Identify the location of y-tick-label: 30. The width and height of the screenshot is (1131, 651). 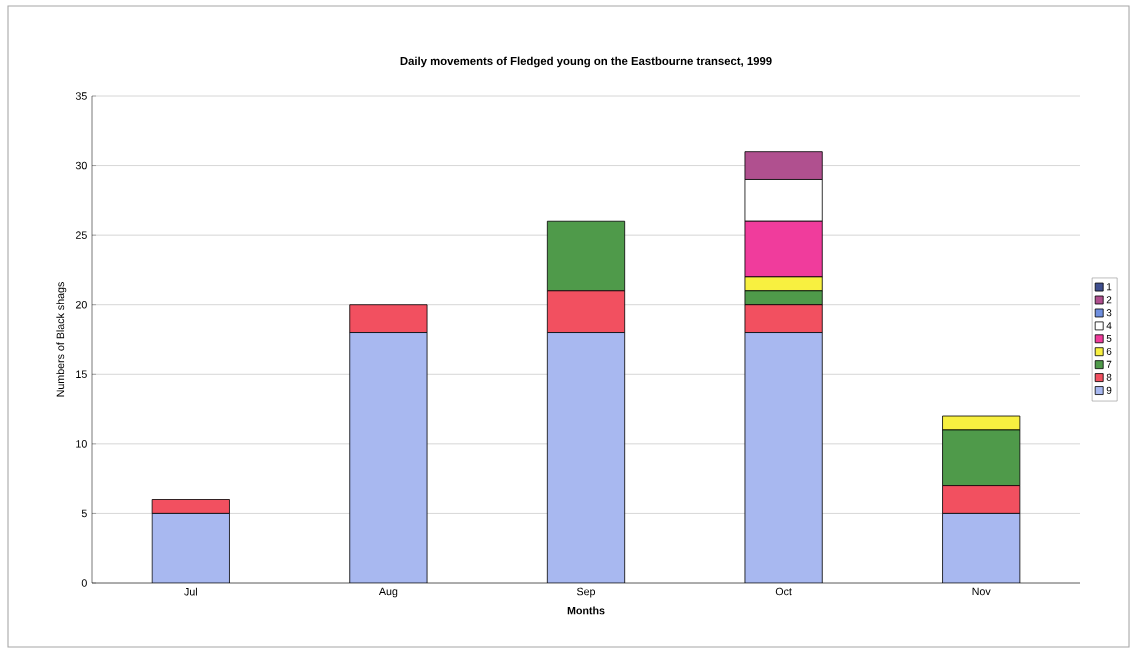
(81, 165).